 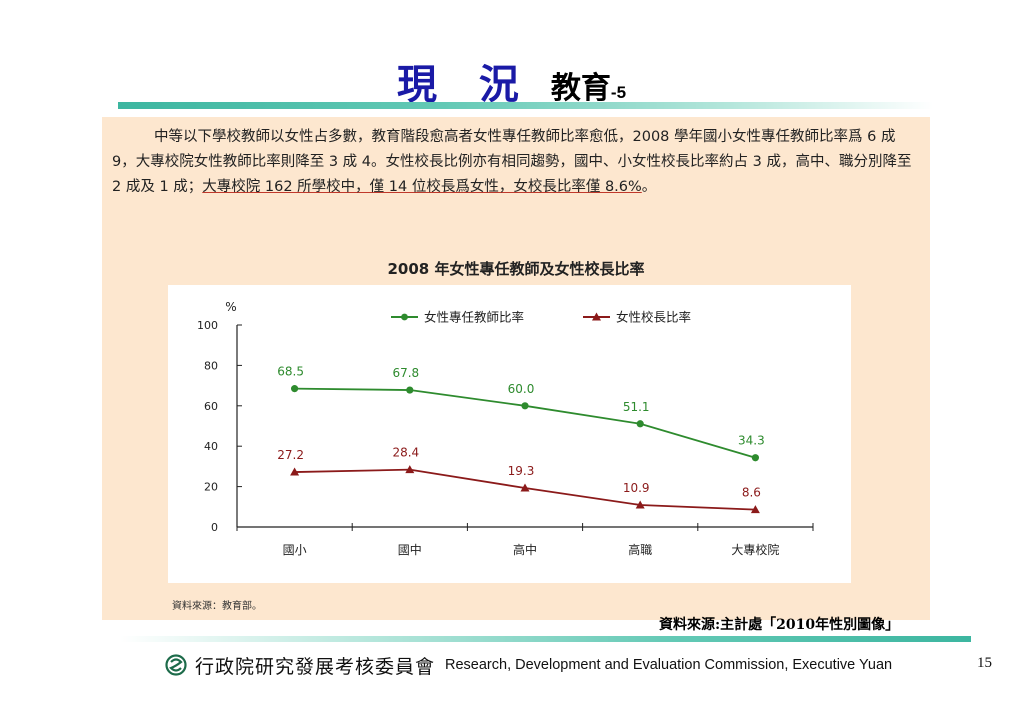 I want to click on data-label: 28.4, so click(x=405, y=453).